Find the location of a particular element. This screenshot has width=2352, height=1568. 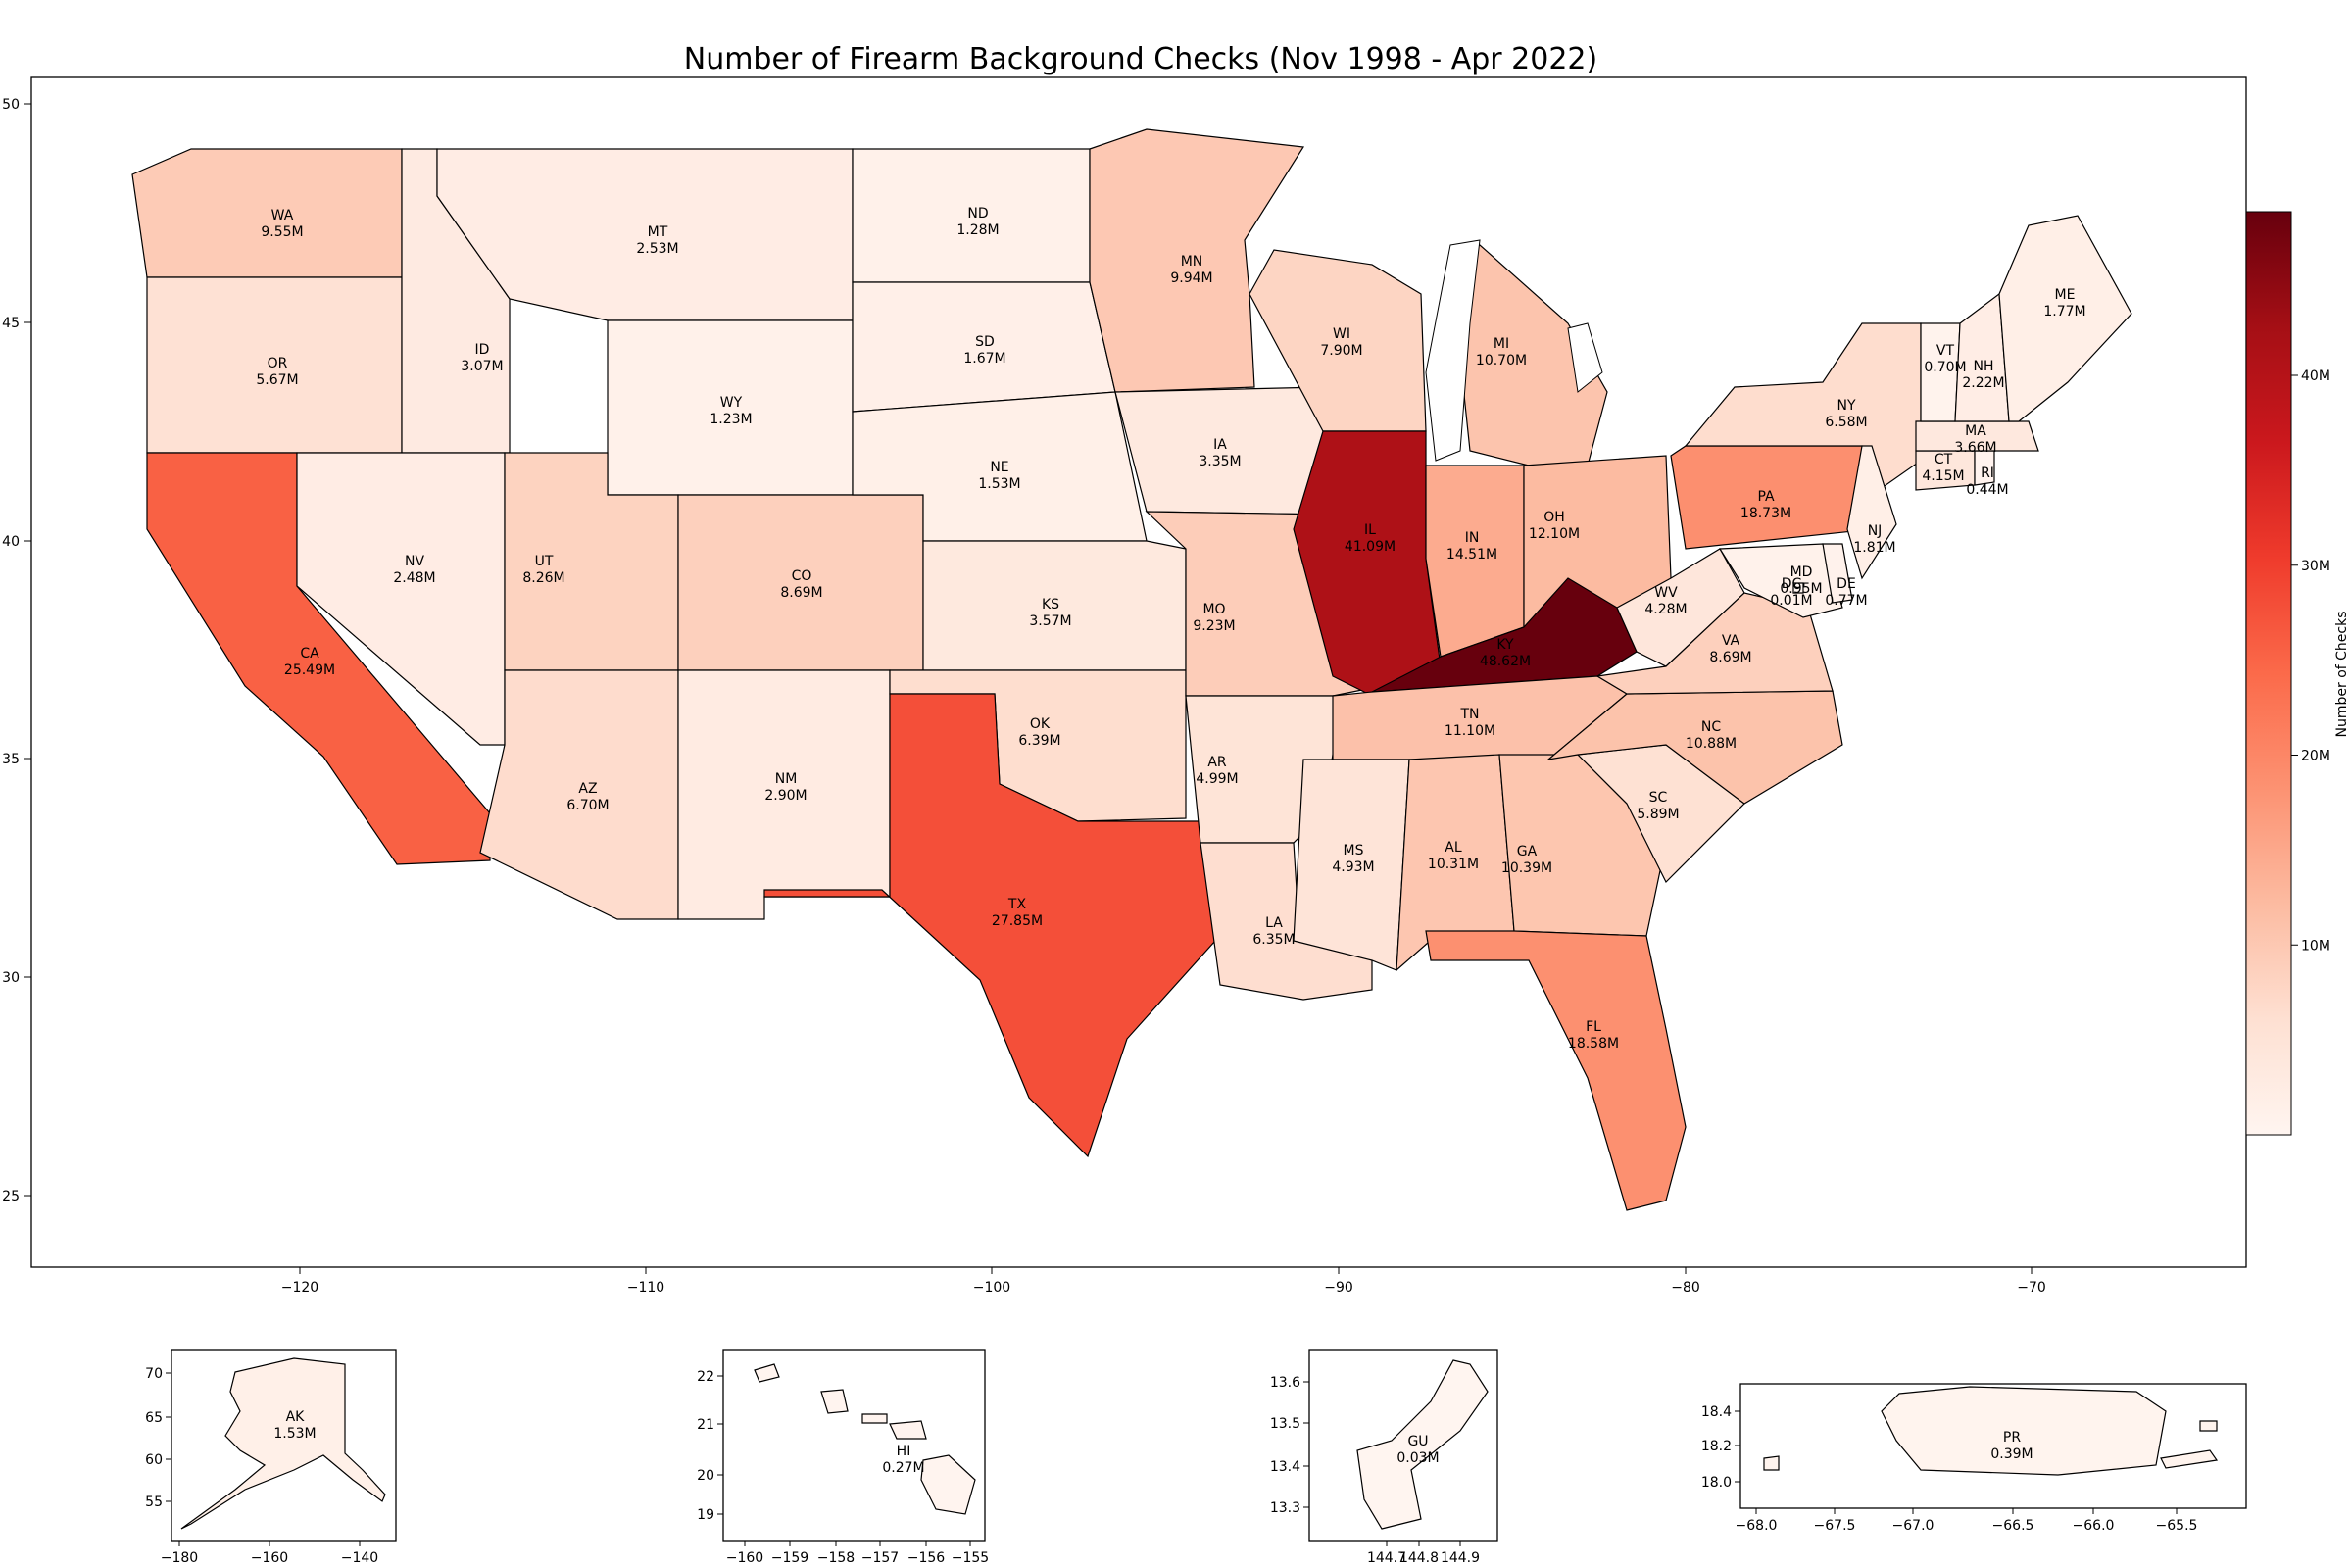

inset-PR-shape-mona is located at coordinates (1771, 1463).